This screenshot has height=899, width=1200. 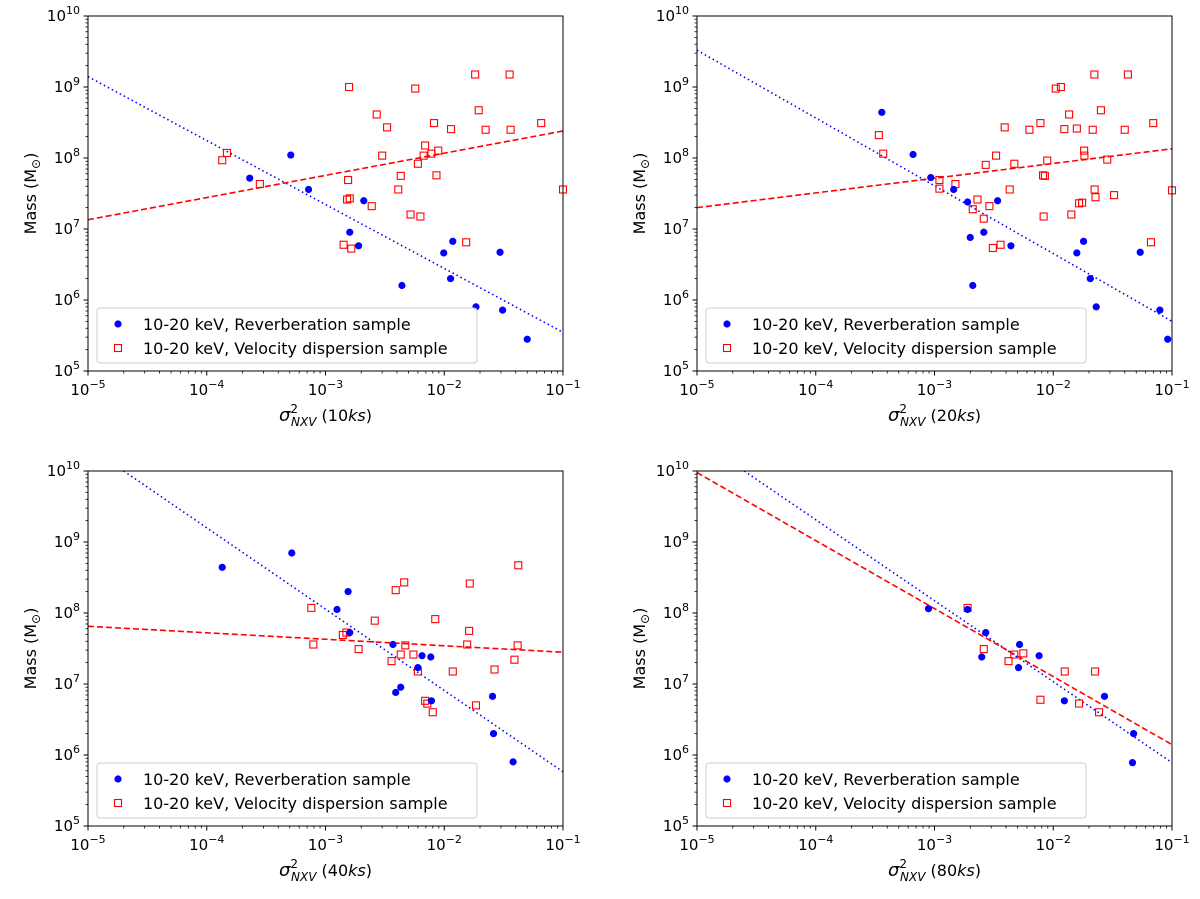 What do you see at coordinates (118, 348) in the screenshot?
I see `legend-velocity-marker` at bounding box center [118, 348].